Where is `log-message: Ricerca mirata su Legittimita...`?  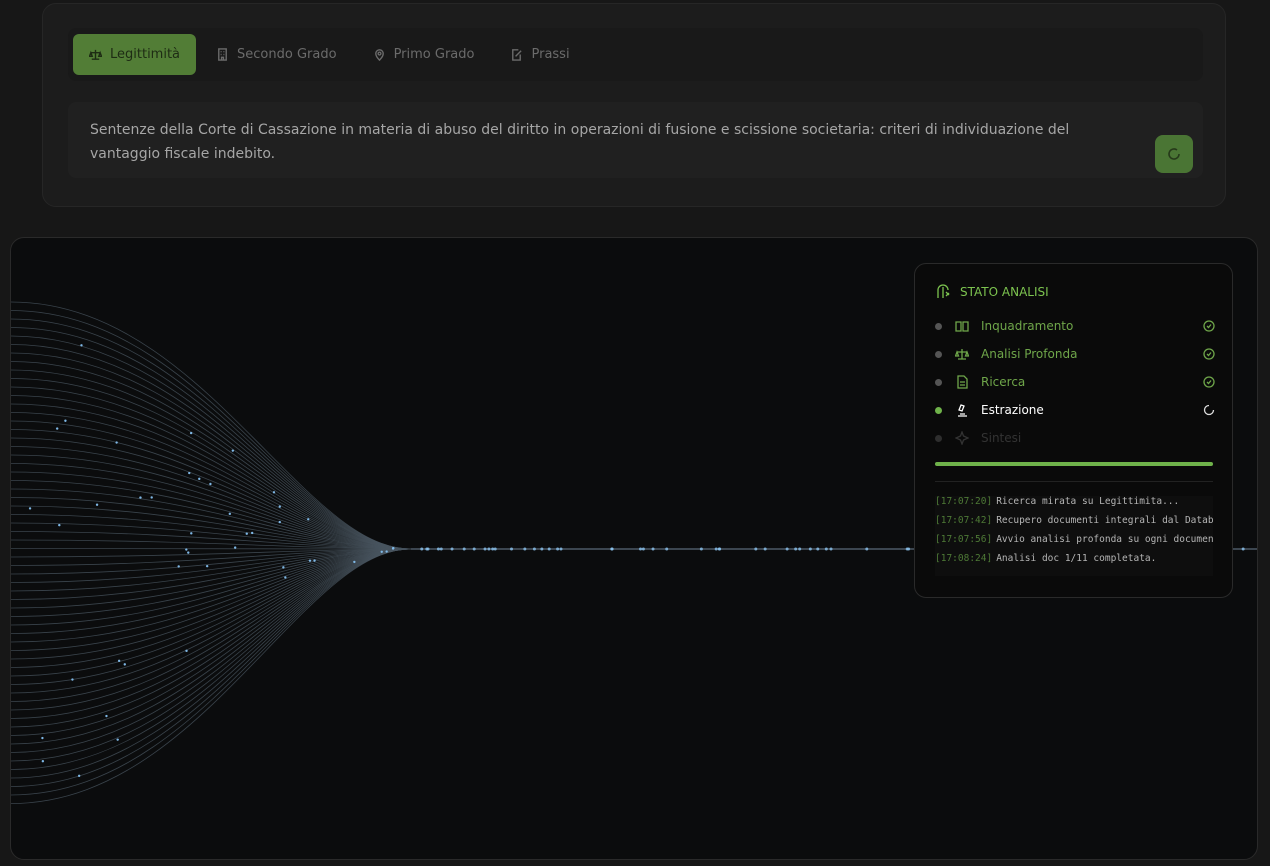 log-message: Ricerca mirata su Legittimita... is located at coordinates (1088, 501).